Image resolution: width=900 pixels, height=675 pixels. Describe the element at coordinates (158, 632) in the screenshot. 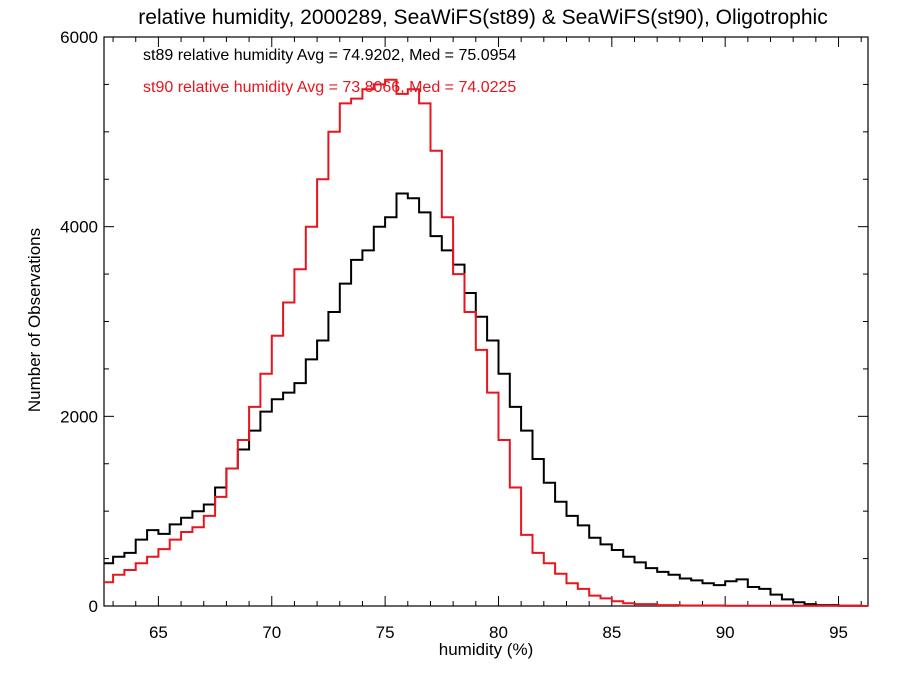

I see `x-tick-label: 65` at that location.